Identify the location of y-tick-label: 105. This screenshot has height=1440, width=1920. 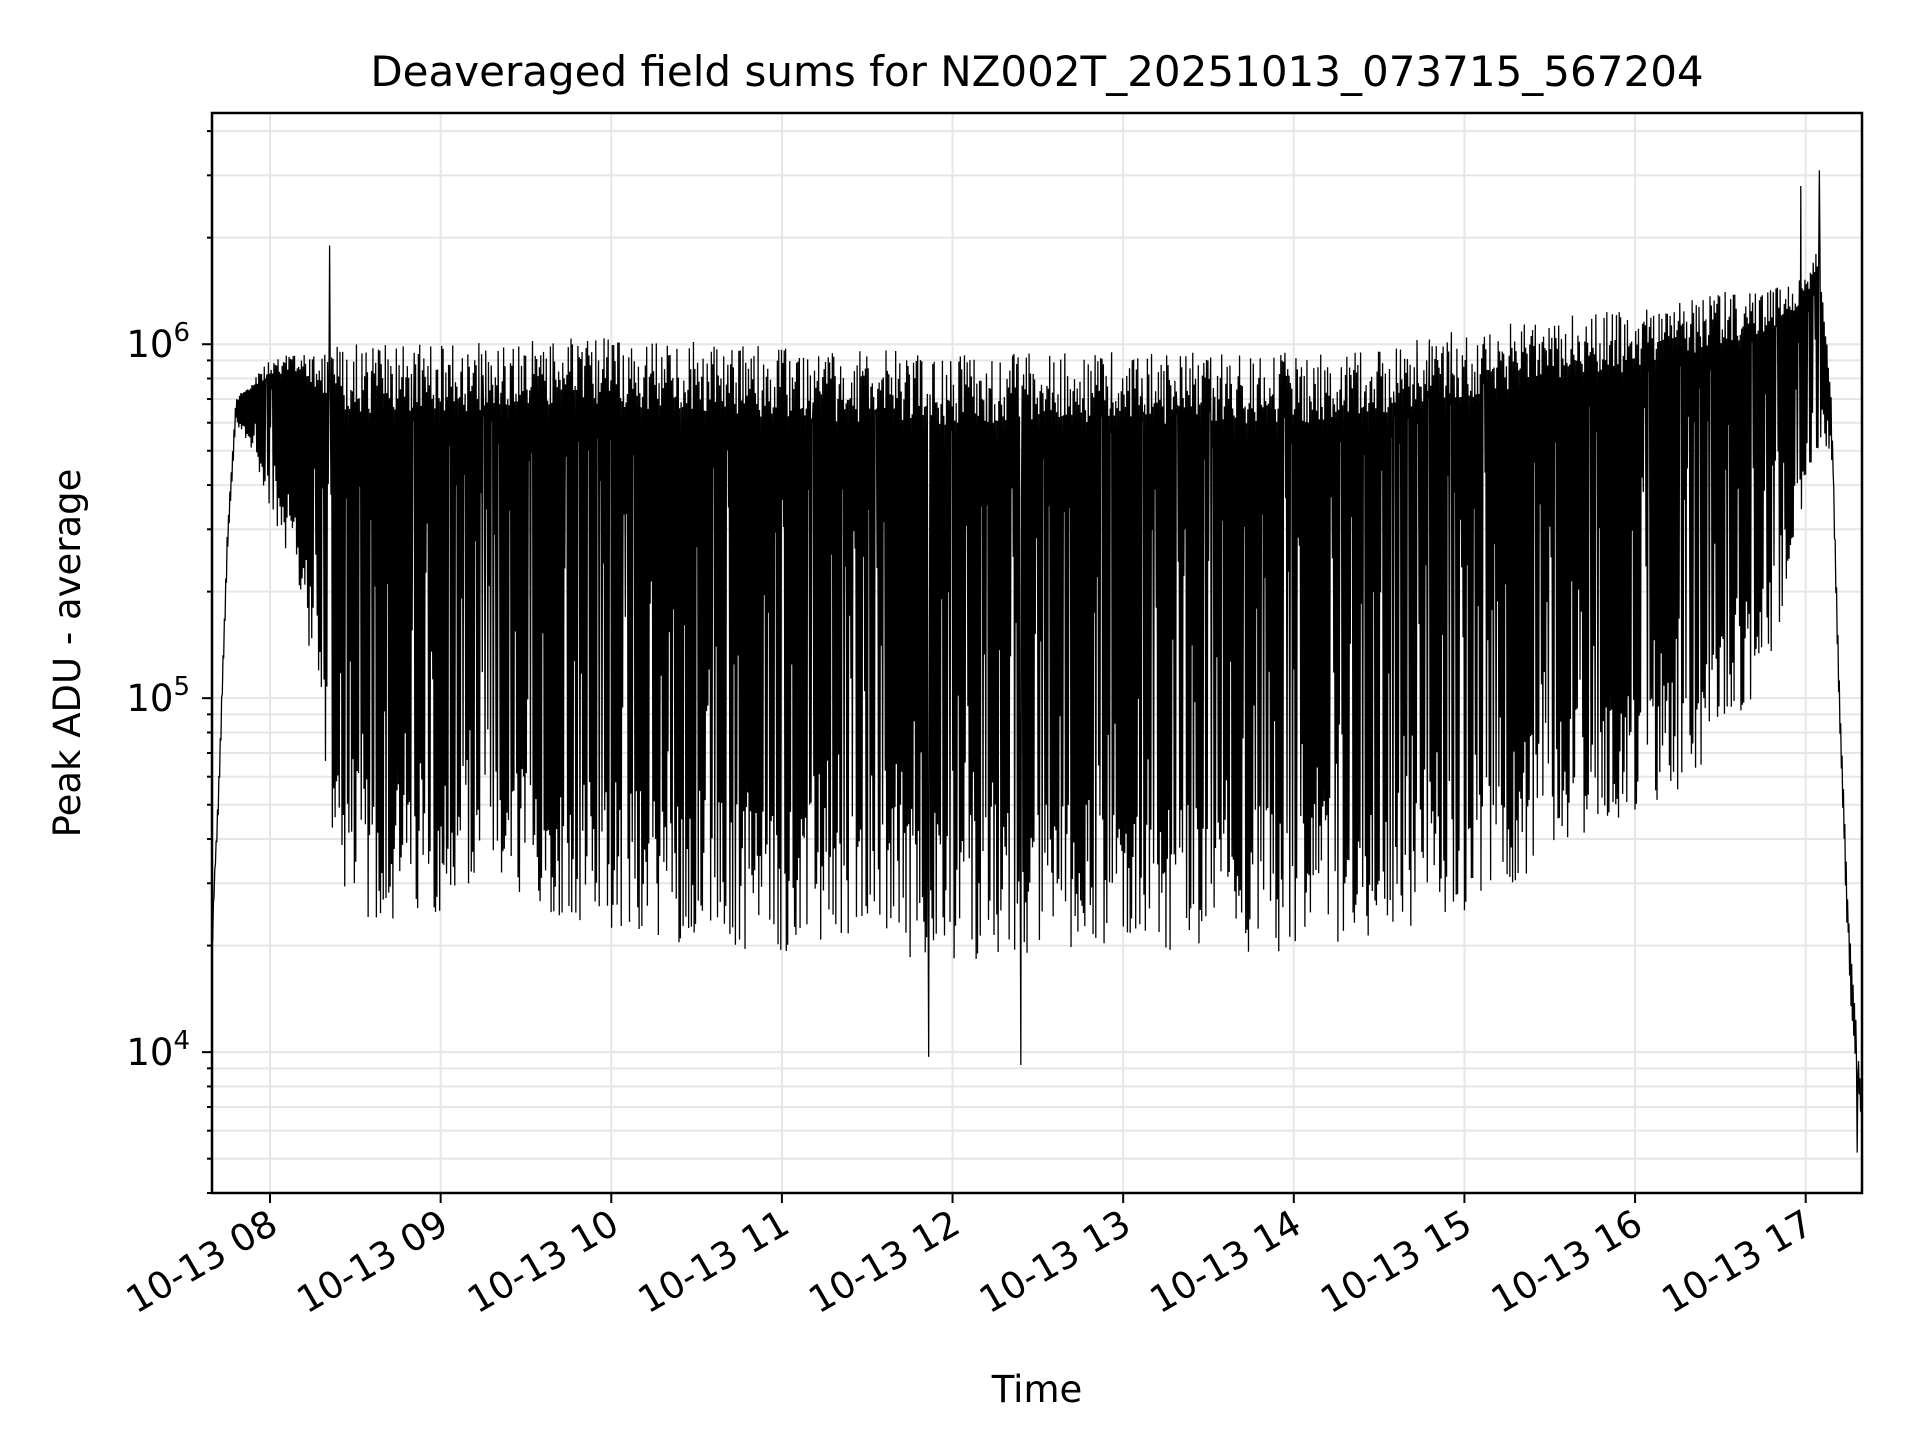
(158, 696).